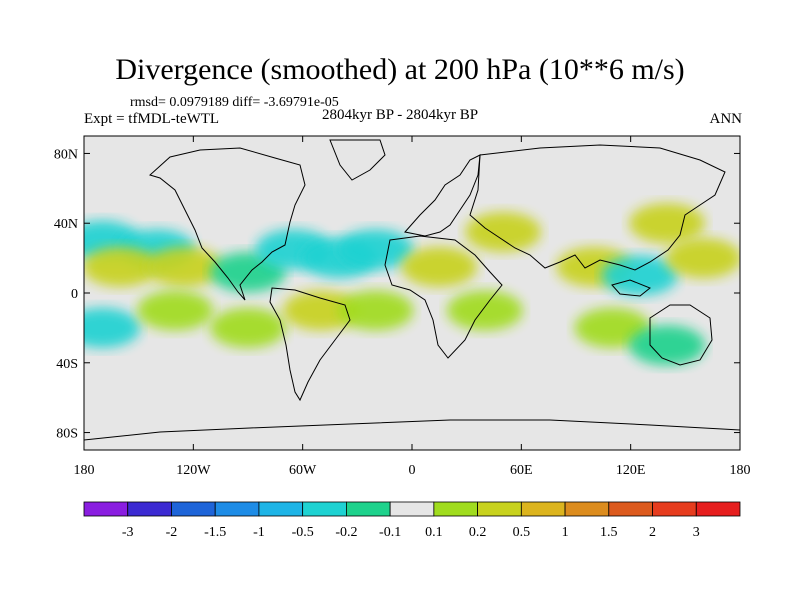  What do you see at coordinates (726, 119) in the screenshot?
I see `season-label: ANN` at bounding box center [726, 119].